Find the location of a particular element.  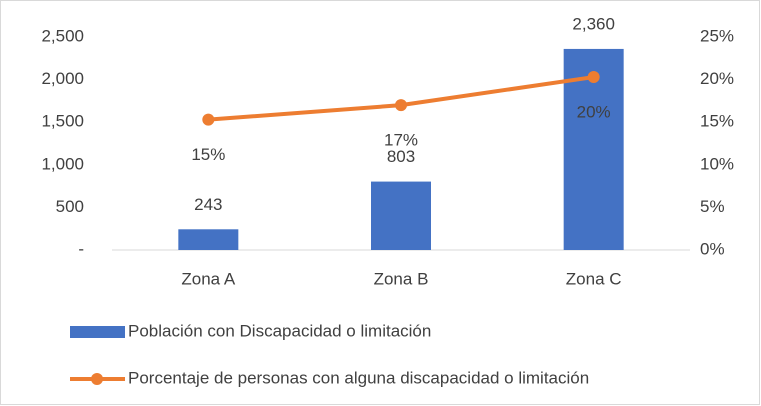

y-tick-label: 2,000 is located at coordinates (62, 78).